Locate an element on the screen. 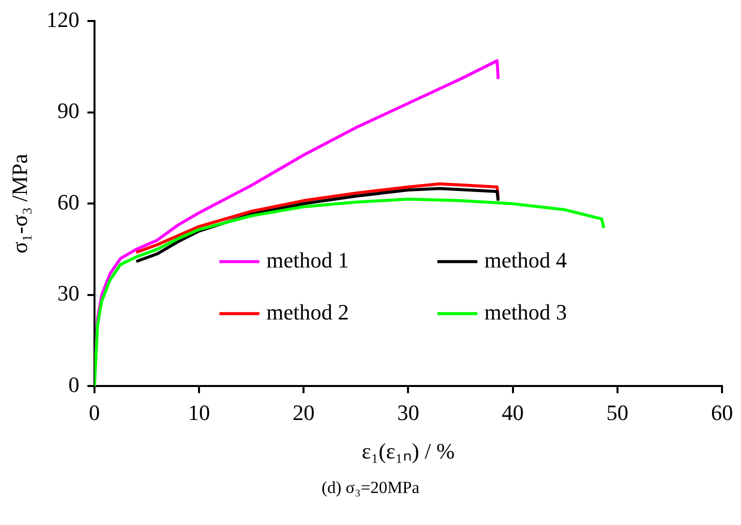 The image size is (741, 525). y-tick-label: 30 is located at coordinates (68, 293).